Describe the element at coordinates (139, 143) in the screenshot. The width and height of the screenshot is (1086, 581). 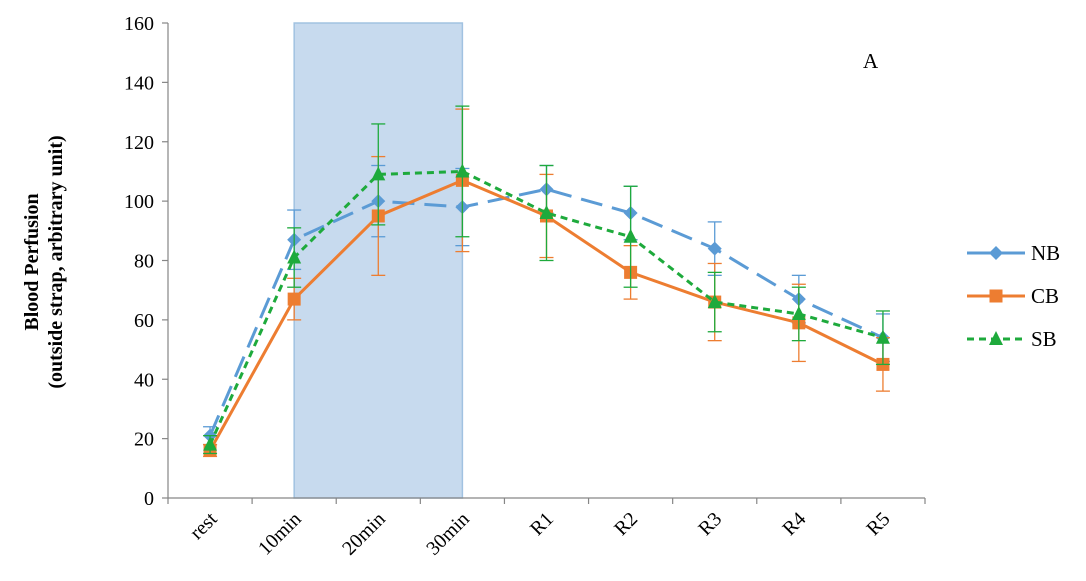
I see `y-tick-label: 120` at that location.